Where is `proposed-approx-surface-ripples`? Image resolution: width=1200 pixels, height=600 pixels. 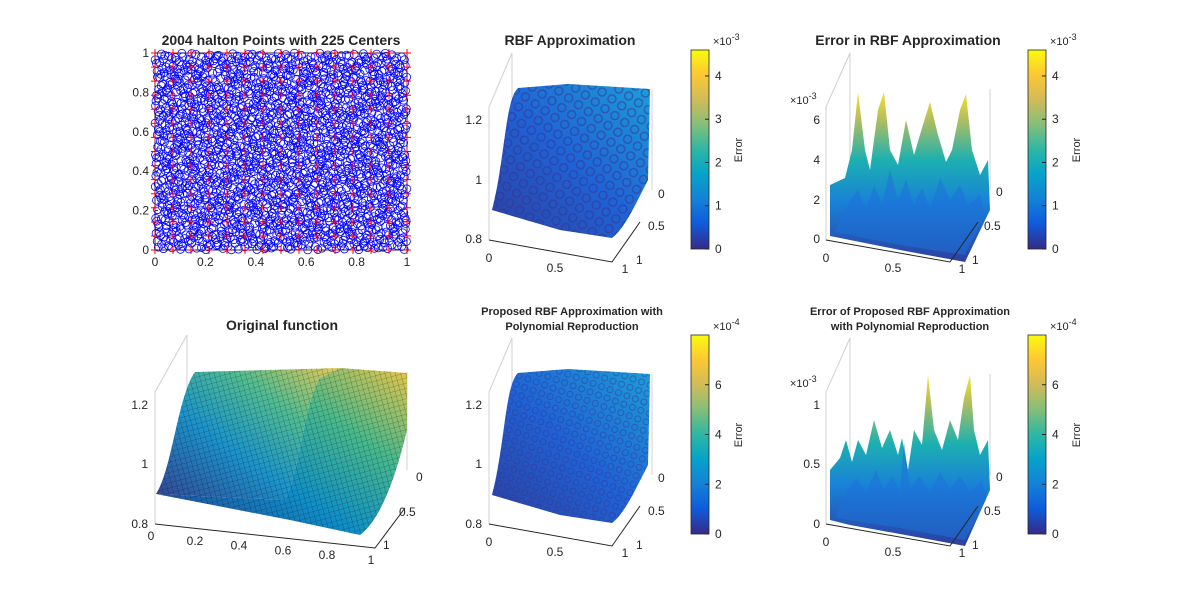
proposed-approx-surface-ripples is located at coordinates (571, 446).